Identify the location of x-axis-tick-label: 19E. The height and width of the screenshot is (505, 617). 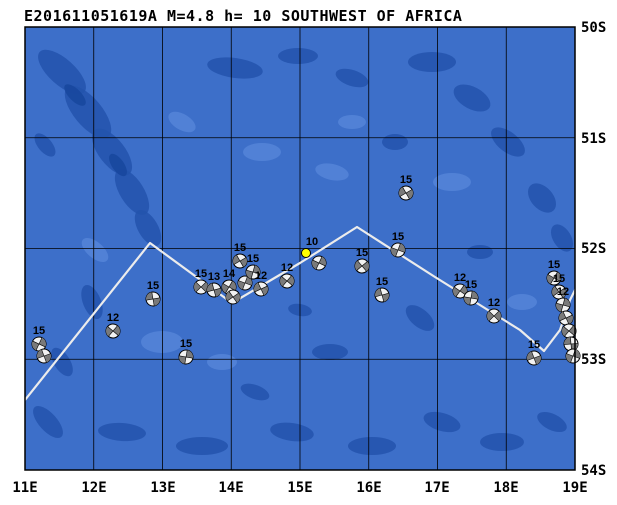
(575, 488).